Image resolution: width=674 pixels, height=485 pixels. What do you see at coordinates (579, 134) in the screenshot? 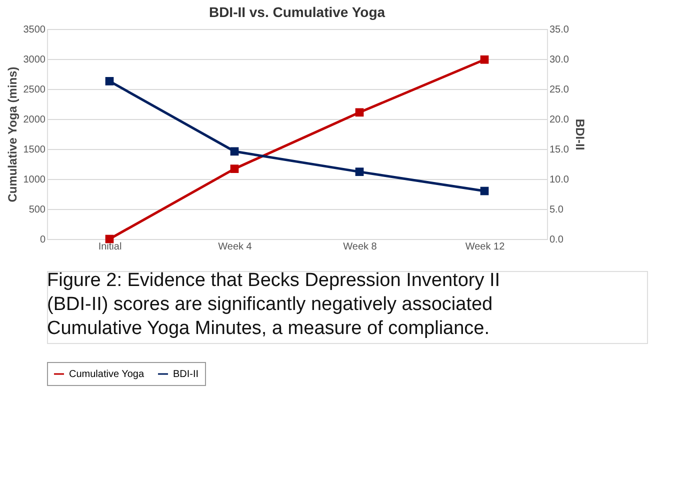
I see `y2-axis-title: BDI-II` at bounding box center [579, 134].